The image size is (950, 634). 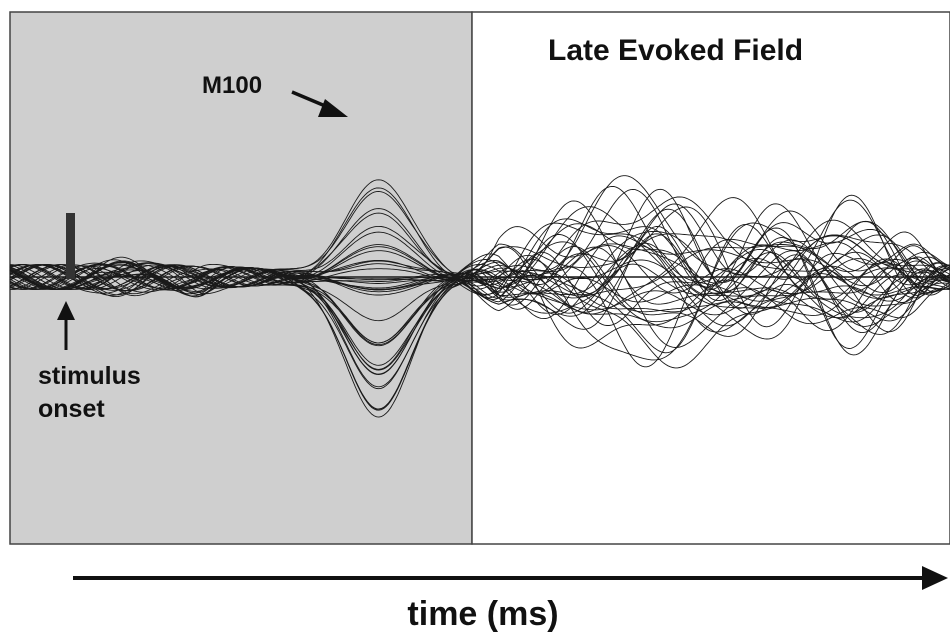 What do you see at coordinates (70, 246) in the screenshot?
I see `stimulus-marker` at bounding box center [70, 246].